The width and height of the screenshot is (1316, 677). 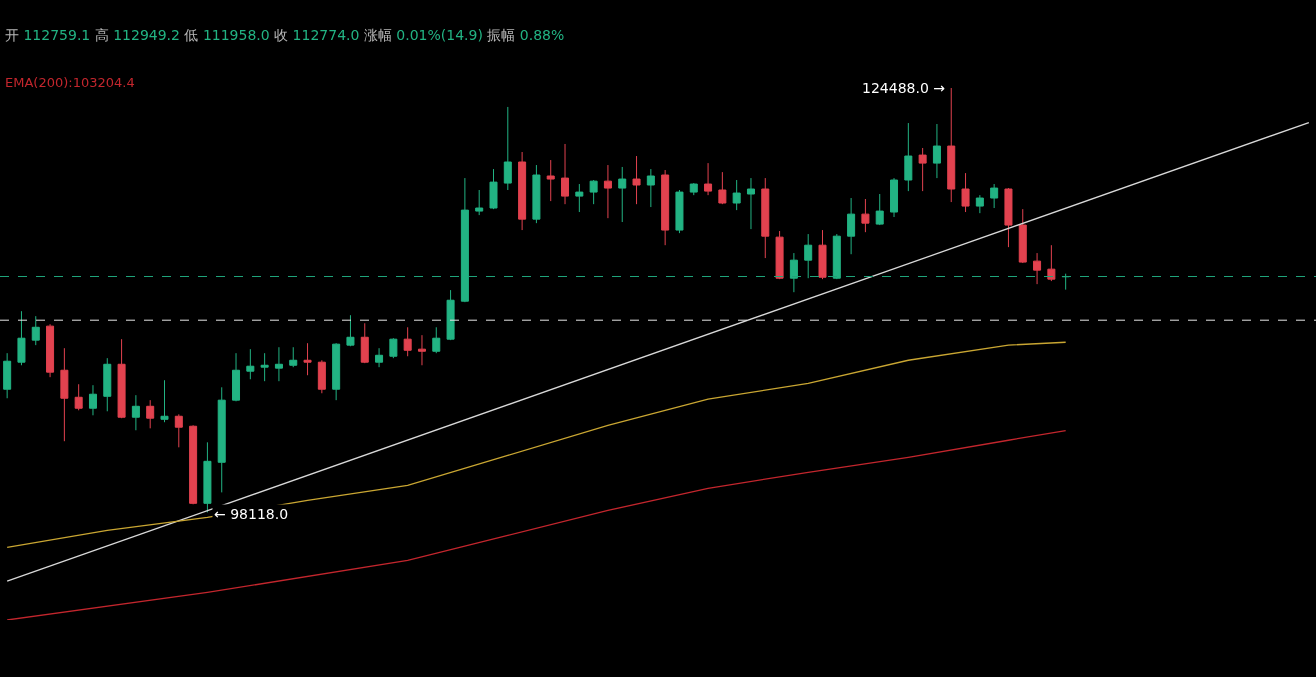 What do you see at coordinates (904, 88) in the screenshot?
I see `annotation: 124488.0 →` at bounding box center [904, 88].